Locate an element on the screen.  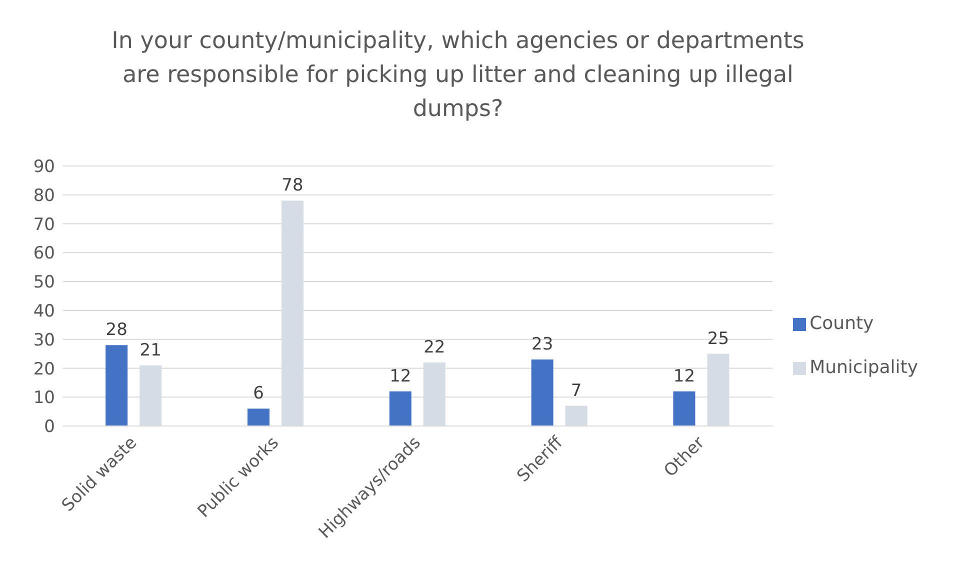
data-label: 78 is located at coordinates (293, 186).